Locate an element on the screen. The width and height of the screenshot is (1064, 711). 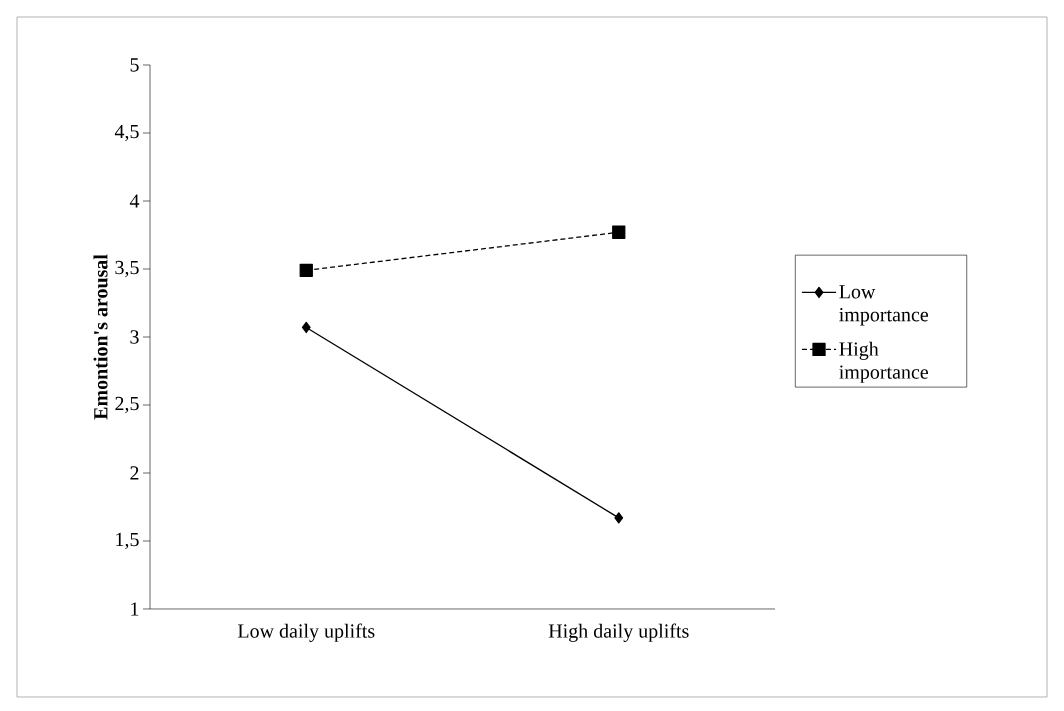
x-tick-label: Low daily uplifts is located at coordinates (306, 632).